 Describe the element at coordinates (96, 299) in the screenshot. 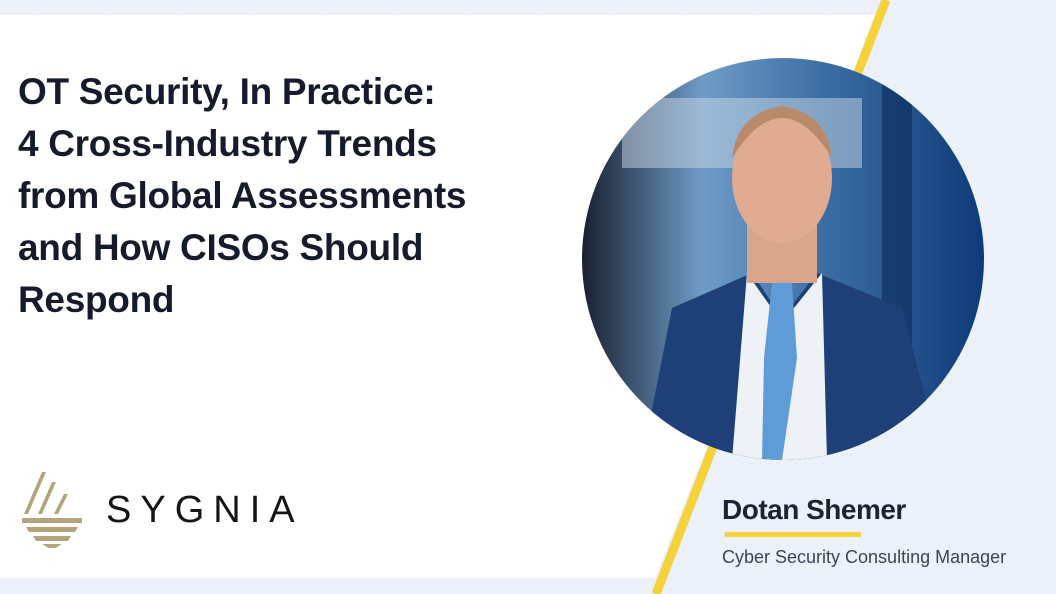

I see `title-line: Respond` at that location.